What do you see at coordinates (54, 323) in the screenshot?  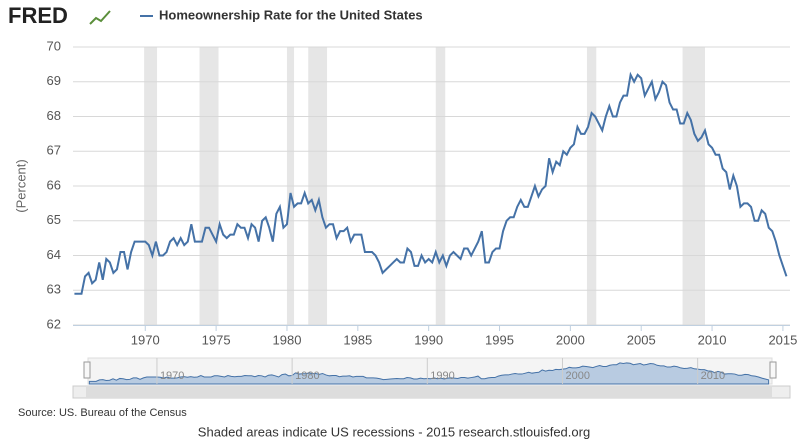 I see `y-tick-label: 62` at bounding box center [54, 323].